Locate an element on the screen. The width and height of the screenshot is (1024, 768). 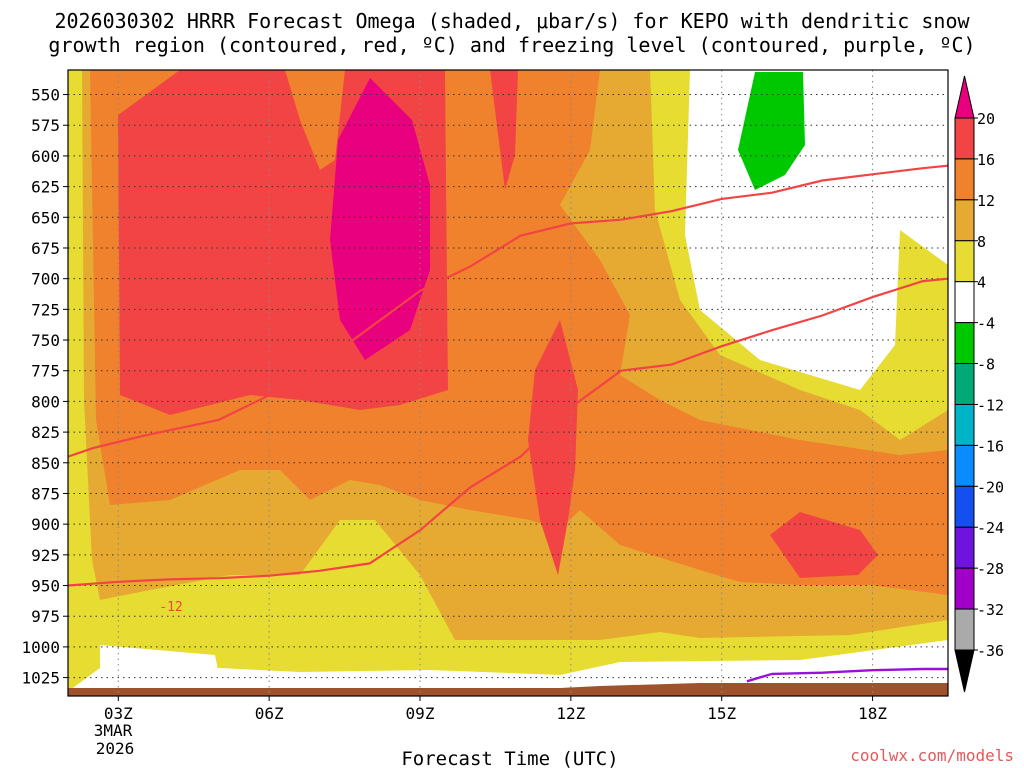
y-tick-label-700: 700 is located at coordinates (45, 279).